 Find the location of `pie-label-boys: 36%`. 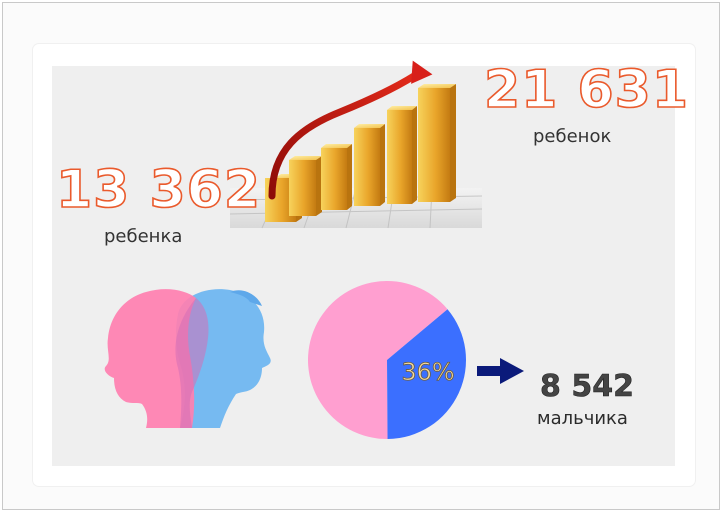

pie-label-boys: 36% is located at coordinates (427, 372).